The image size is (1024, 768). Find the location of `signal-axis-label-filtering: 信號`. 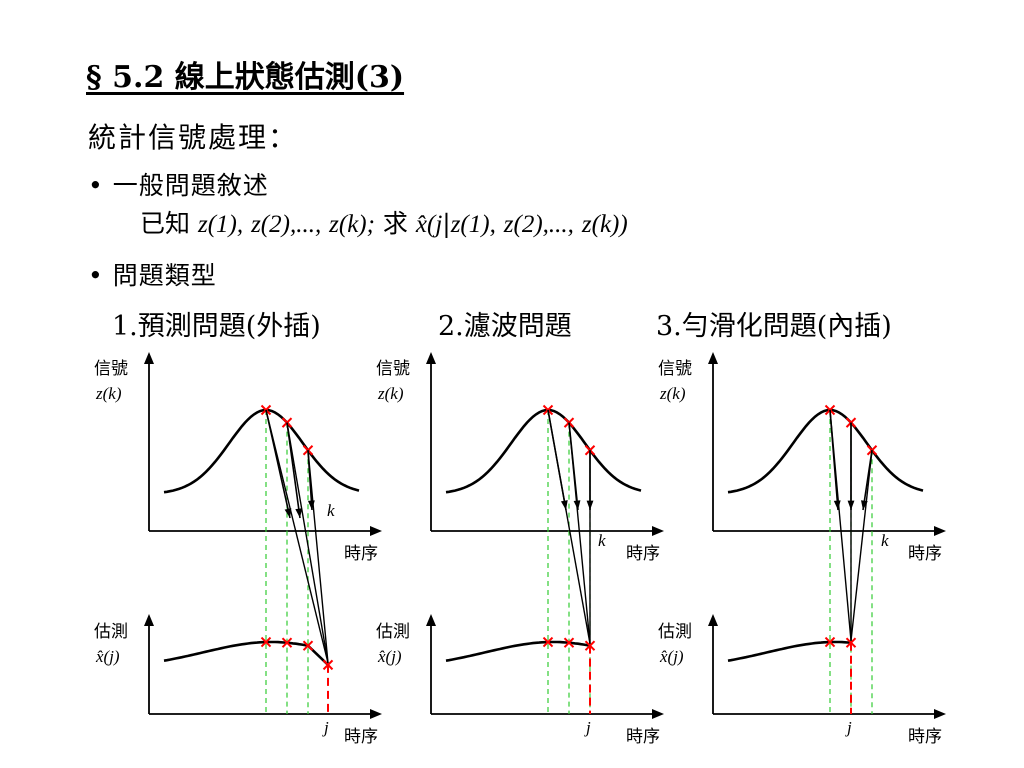

signal-axis-label-filtering: 信號 is located at coordinates (393, 368).